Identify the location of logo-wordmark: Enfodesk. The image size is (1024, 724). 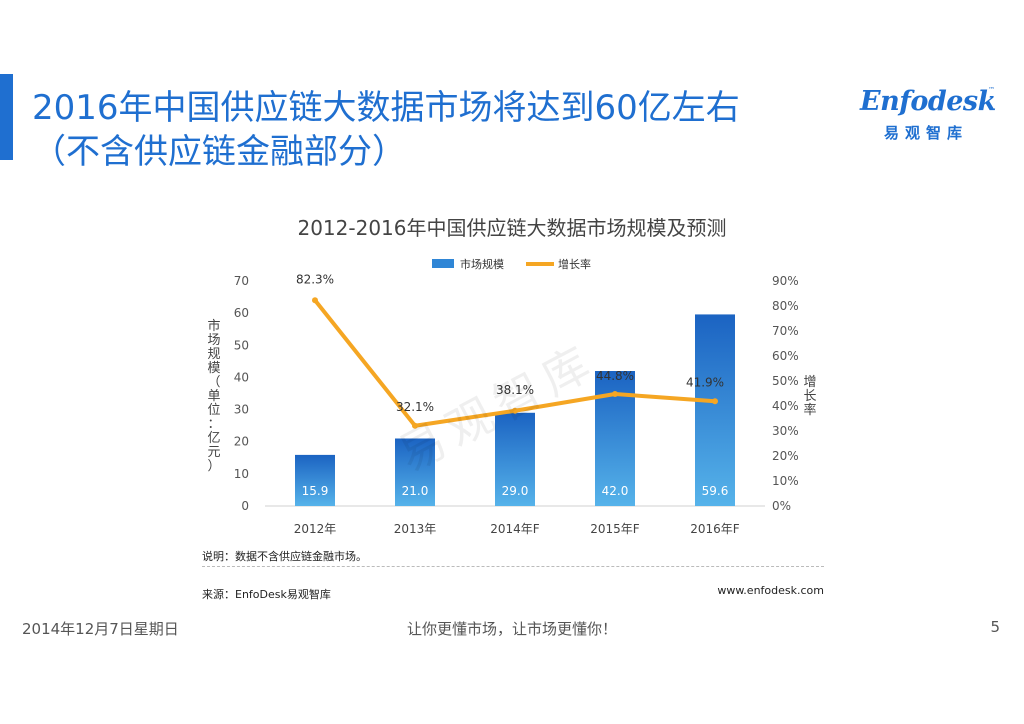
(928, 101).